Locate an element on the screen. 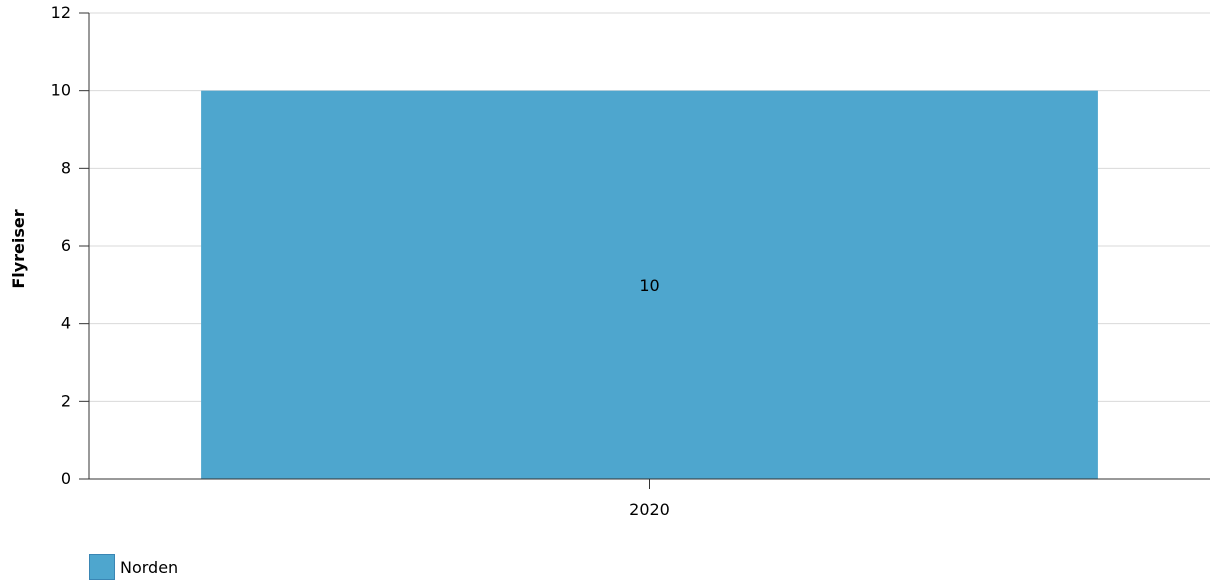  legend-swatch-norden is located at coordinates (102, 567).